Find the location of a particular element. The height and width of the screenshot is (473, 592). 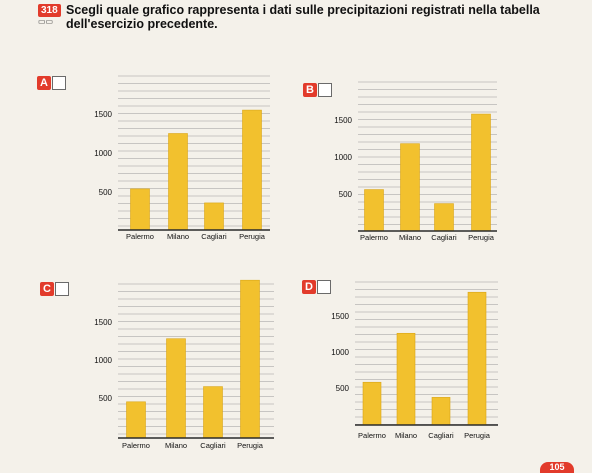

option-b-letter: B is located at coordinates (310, 90).